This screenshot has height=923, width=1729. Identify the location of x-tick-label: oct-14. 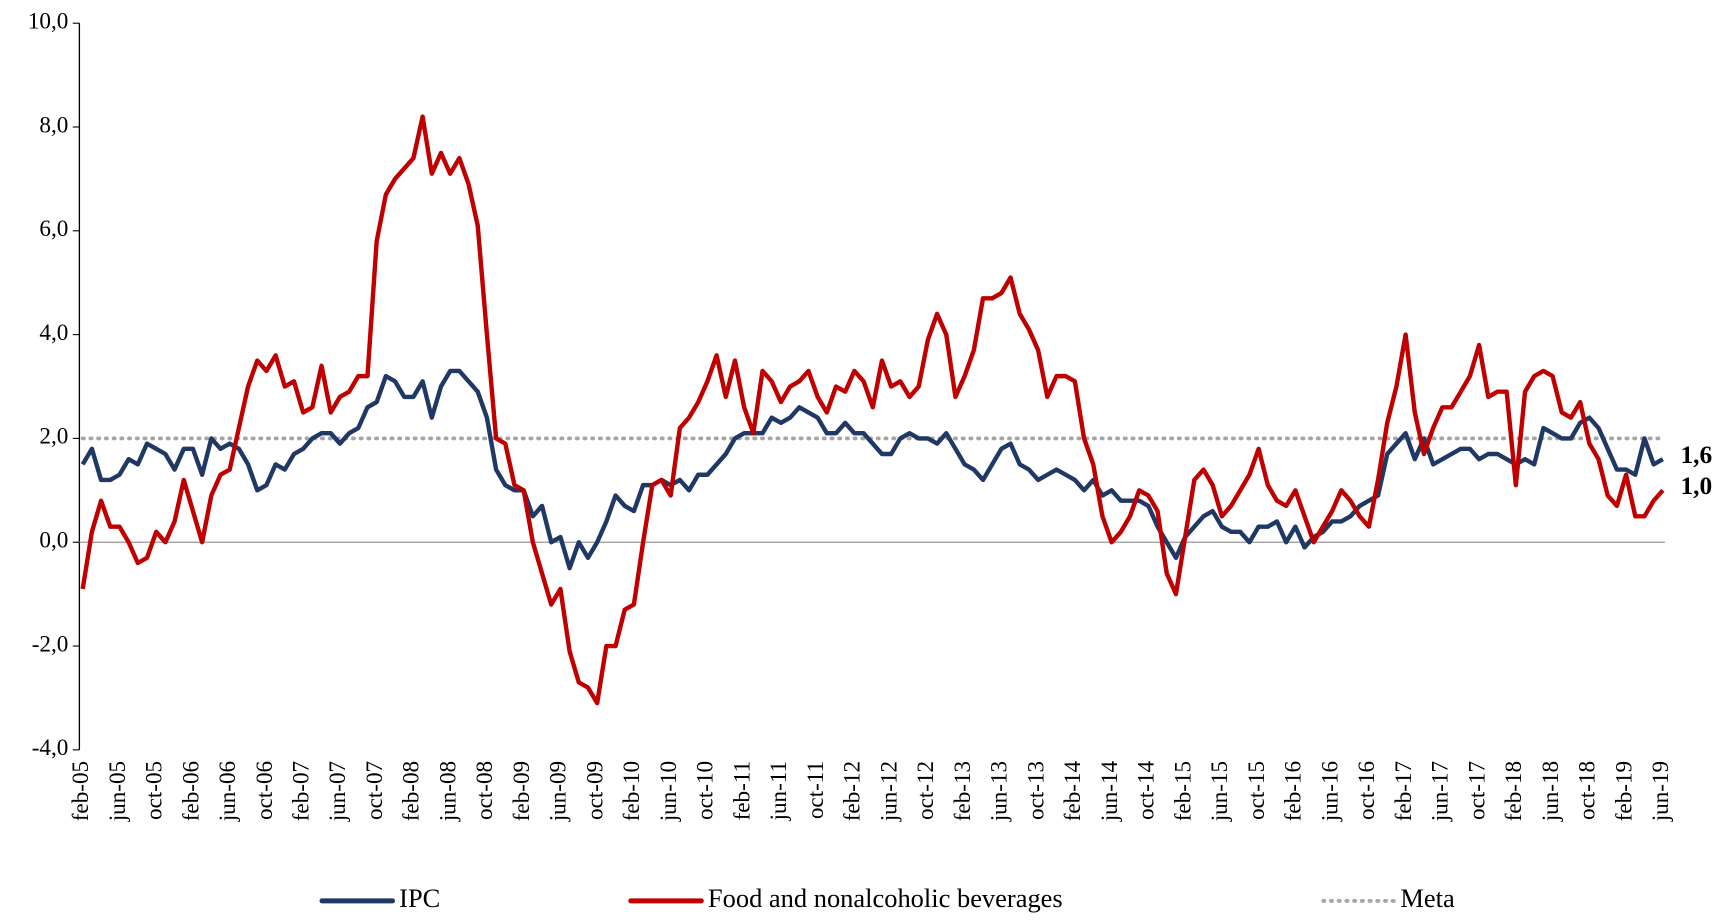
(1147, 790).